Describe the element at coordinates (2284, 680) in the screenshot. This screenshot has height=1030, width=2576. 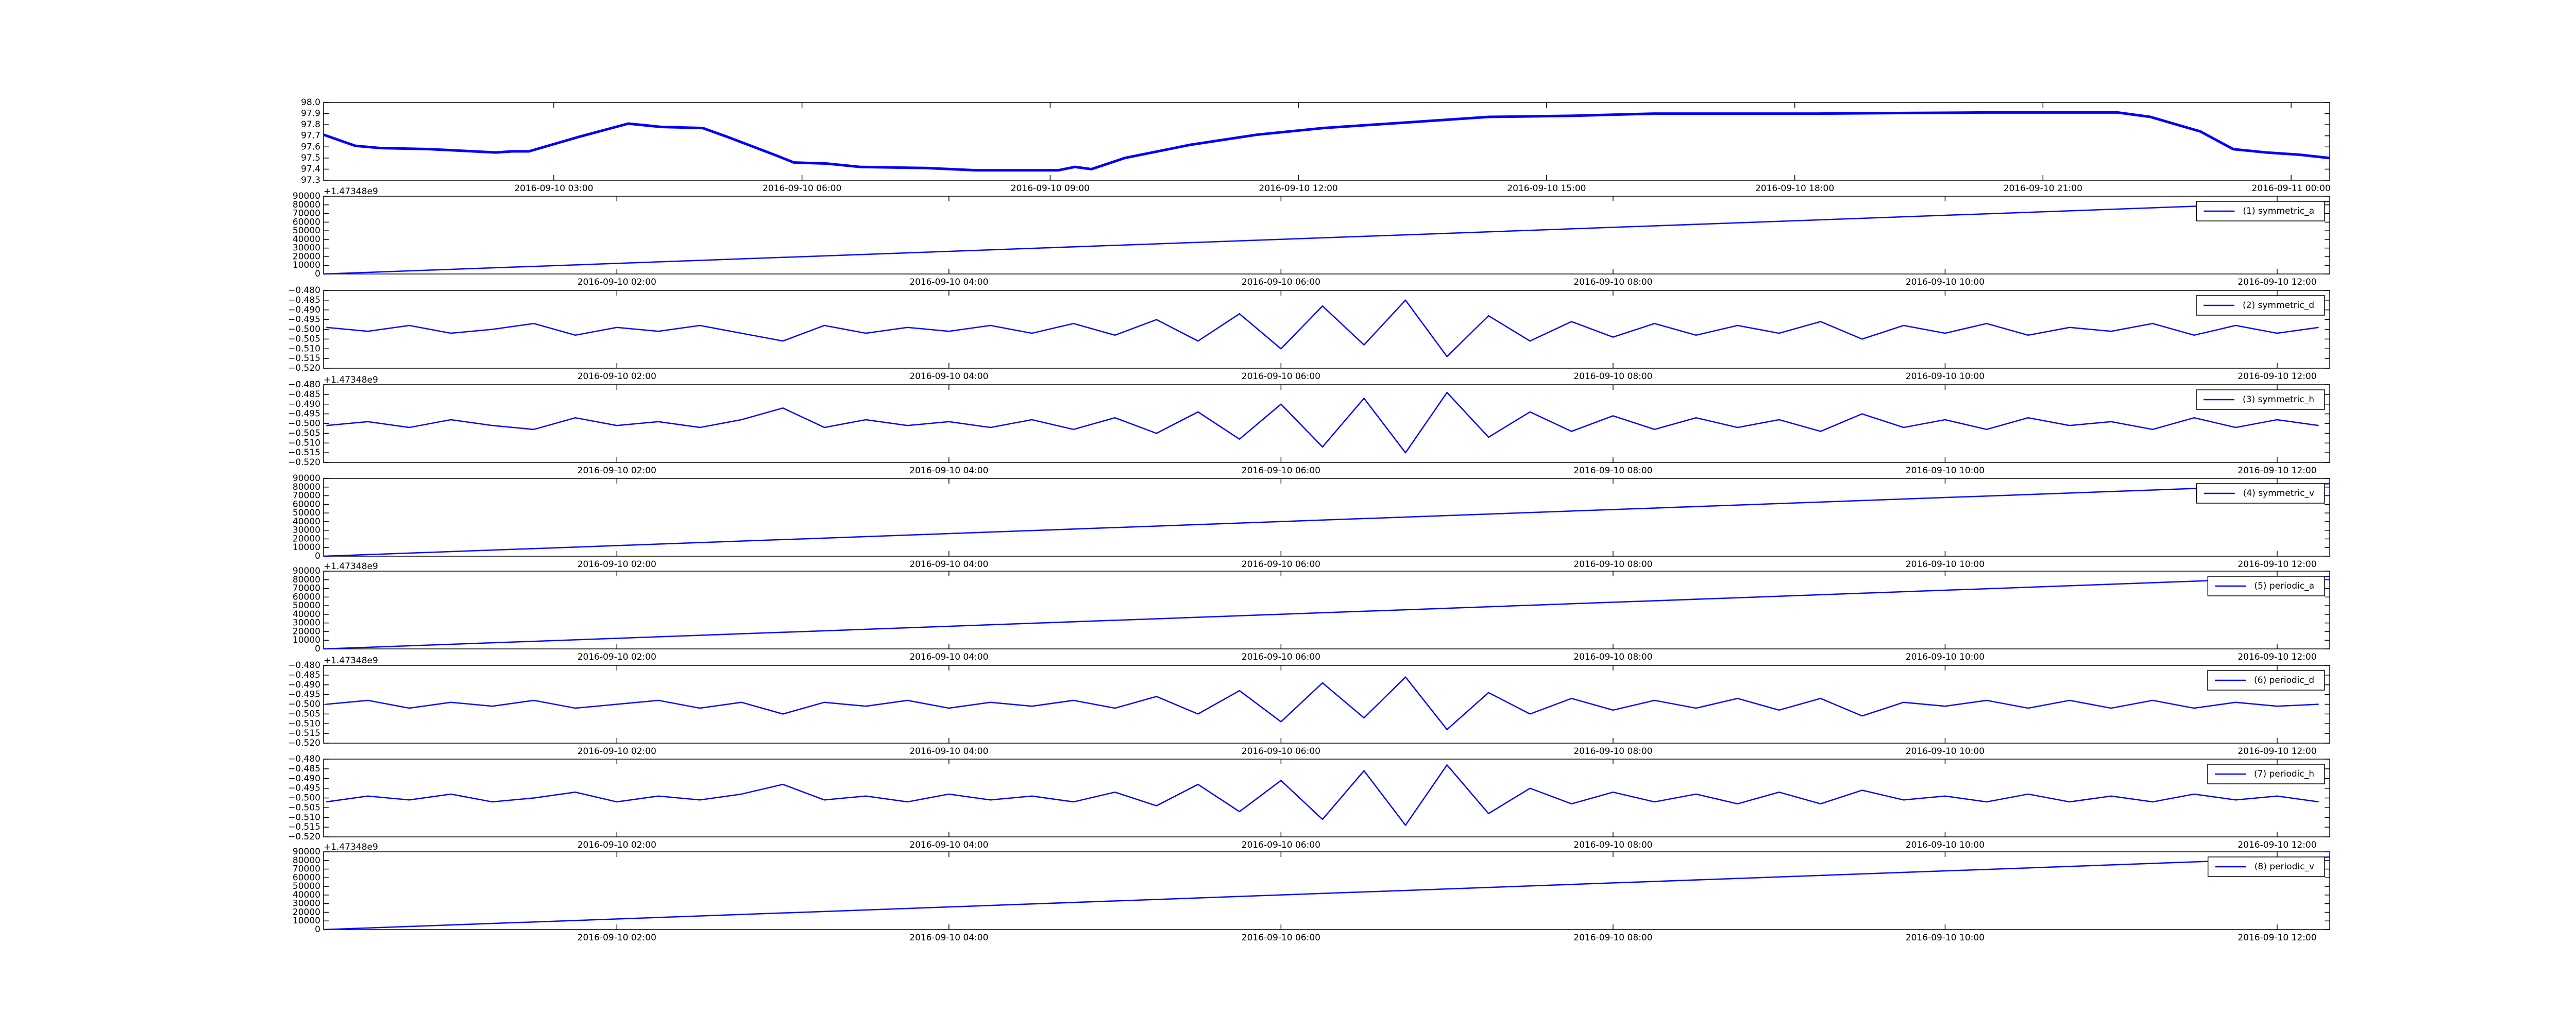
I see `legend-label: (6) periodic_d` at that location.